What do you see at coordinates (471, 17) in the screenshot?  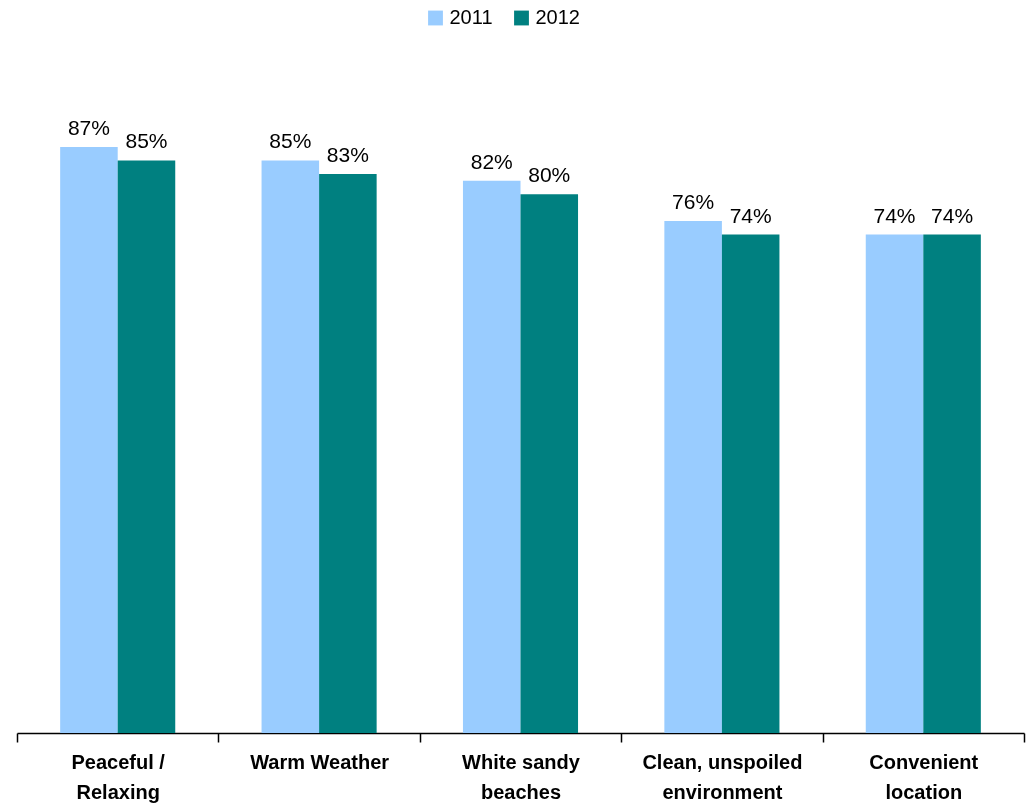 I see `legend-label: 2011` at bounding box center [471, 17].